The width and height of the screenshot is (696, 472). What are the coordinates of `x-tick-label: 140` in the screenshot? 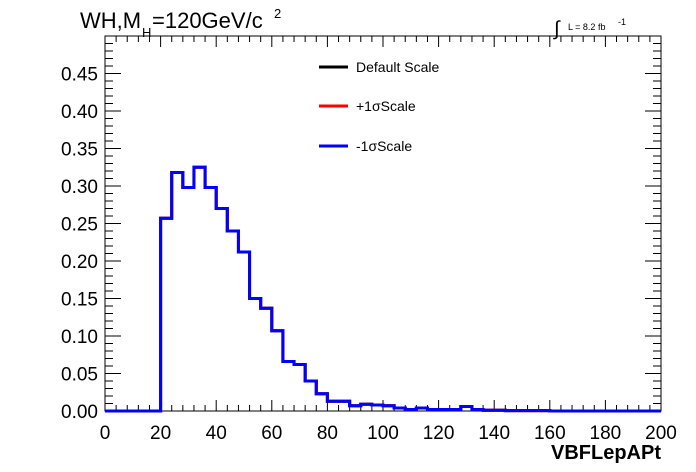 It's located at (494, 433).